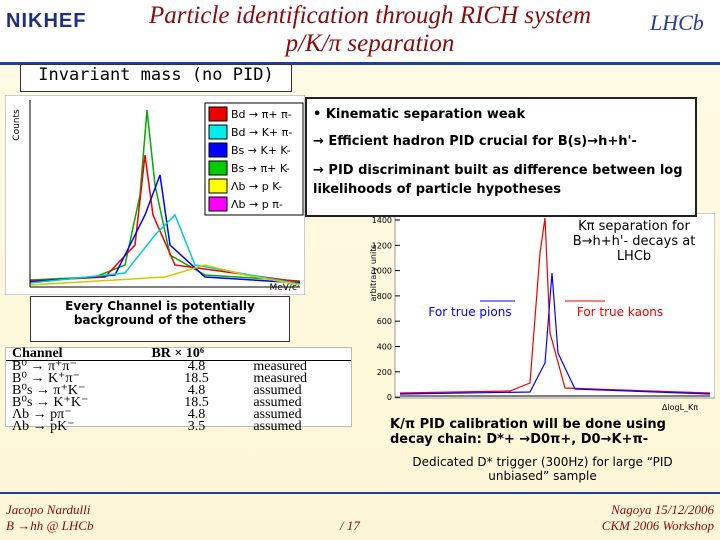  Describe the element at coordinates (350, 525) in the screenshot. I see `page-number: / 17` at that location.